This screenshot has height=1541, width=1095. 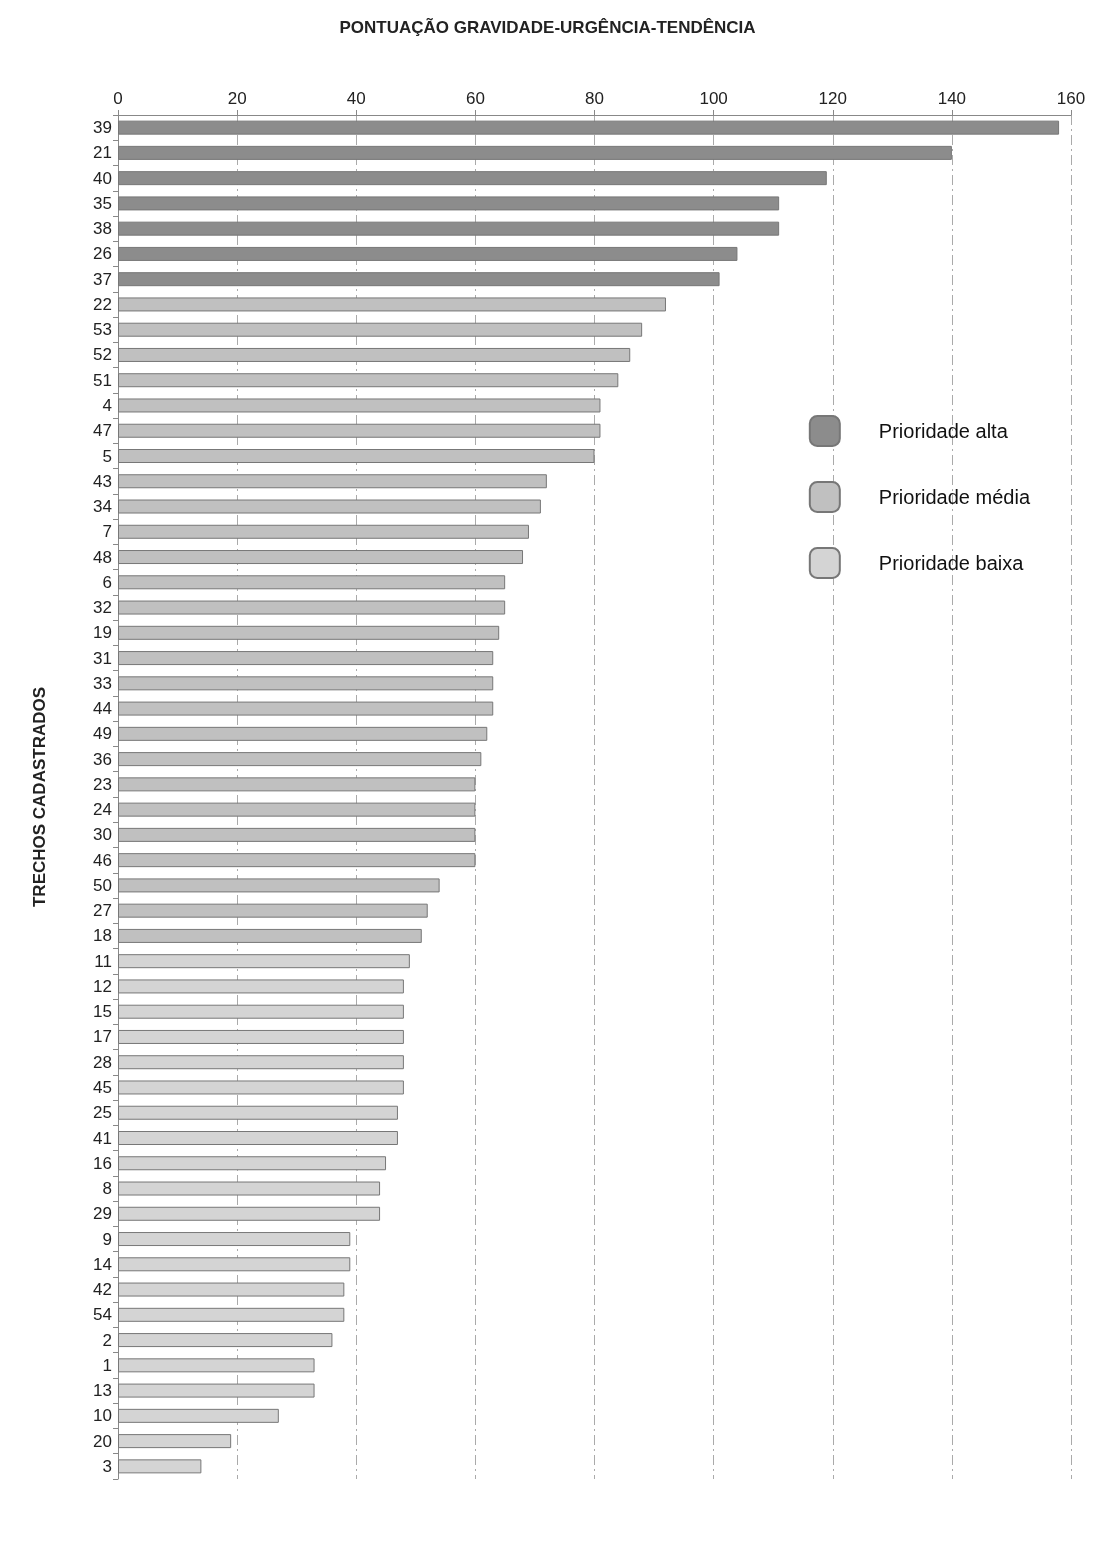 I want to click on y-tick-label: 49, so click(x=102, y=734).